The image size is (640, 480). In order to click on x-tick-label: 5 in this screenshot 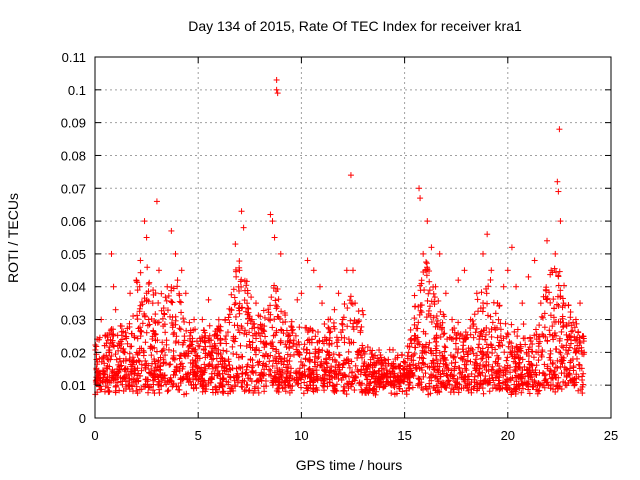, I will do `click(198, 435)`.